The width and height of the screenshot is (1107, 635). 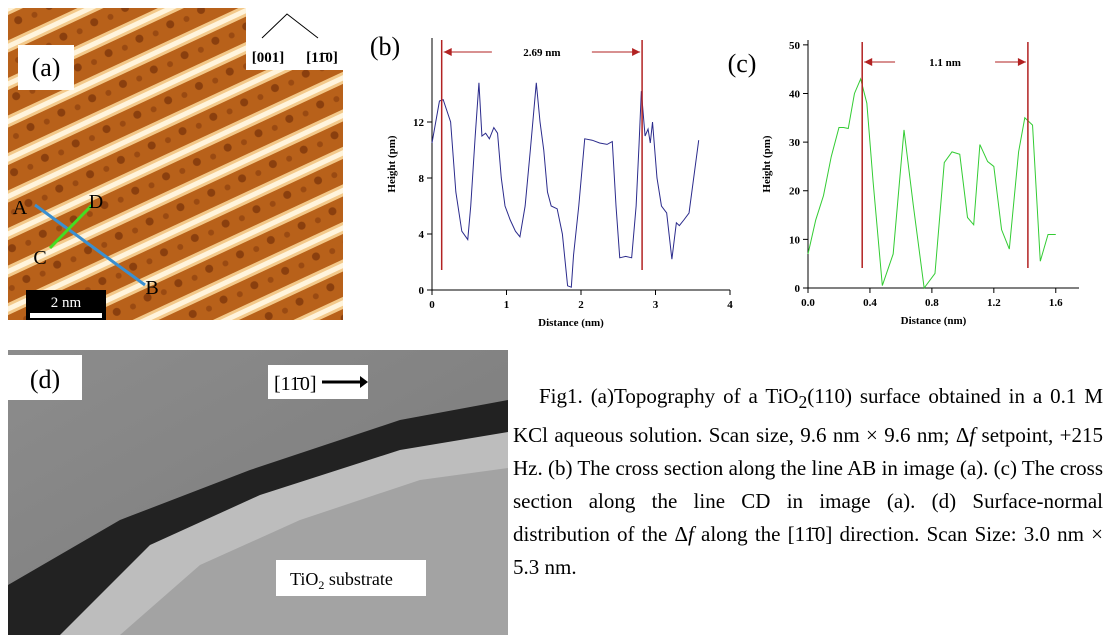 I want to click on direction-arrow, so click(x=364, y=382).